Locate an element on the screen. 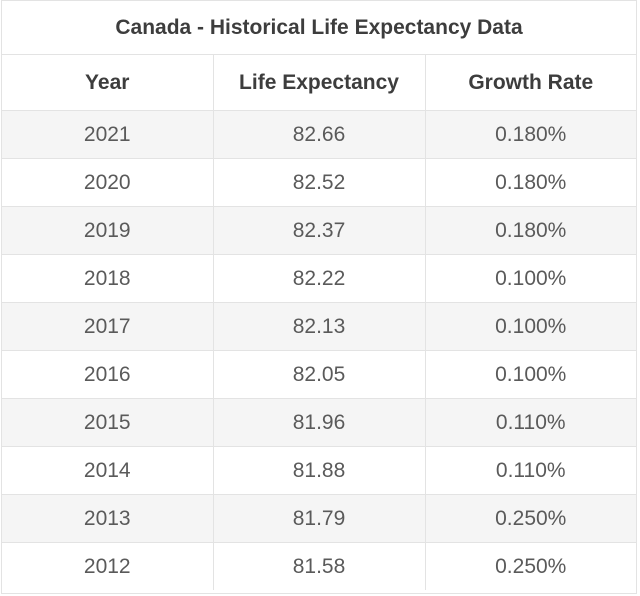 The height and width of the screenshot is (596, 640). year-cell: 2013 is located at coordinates (108, 518).